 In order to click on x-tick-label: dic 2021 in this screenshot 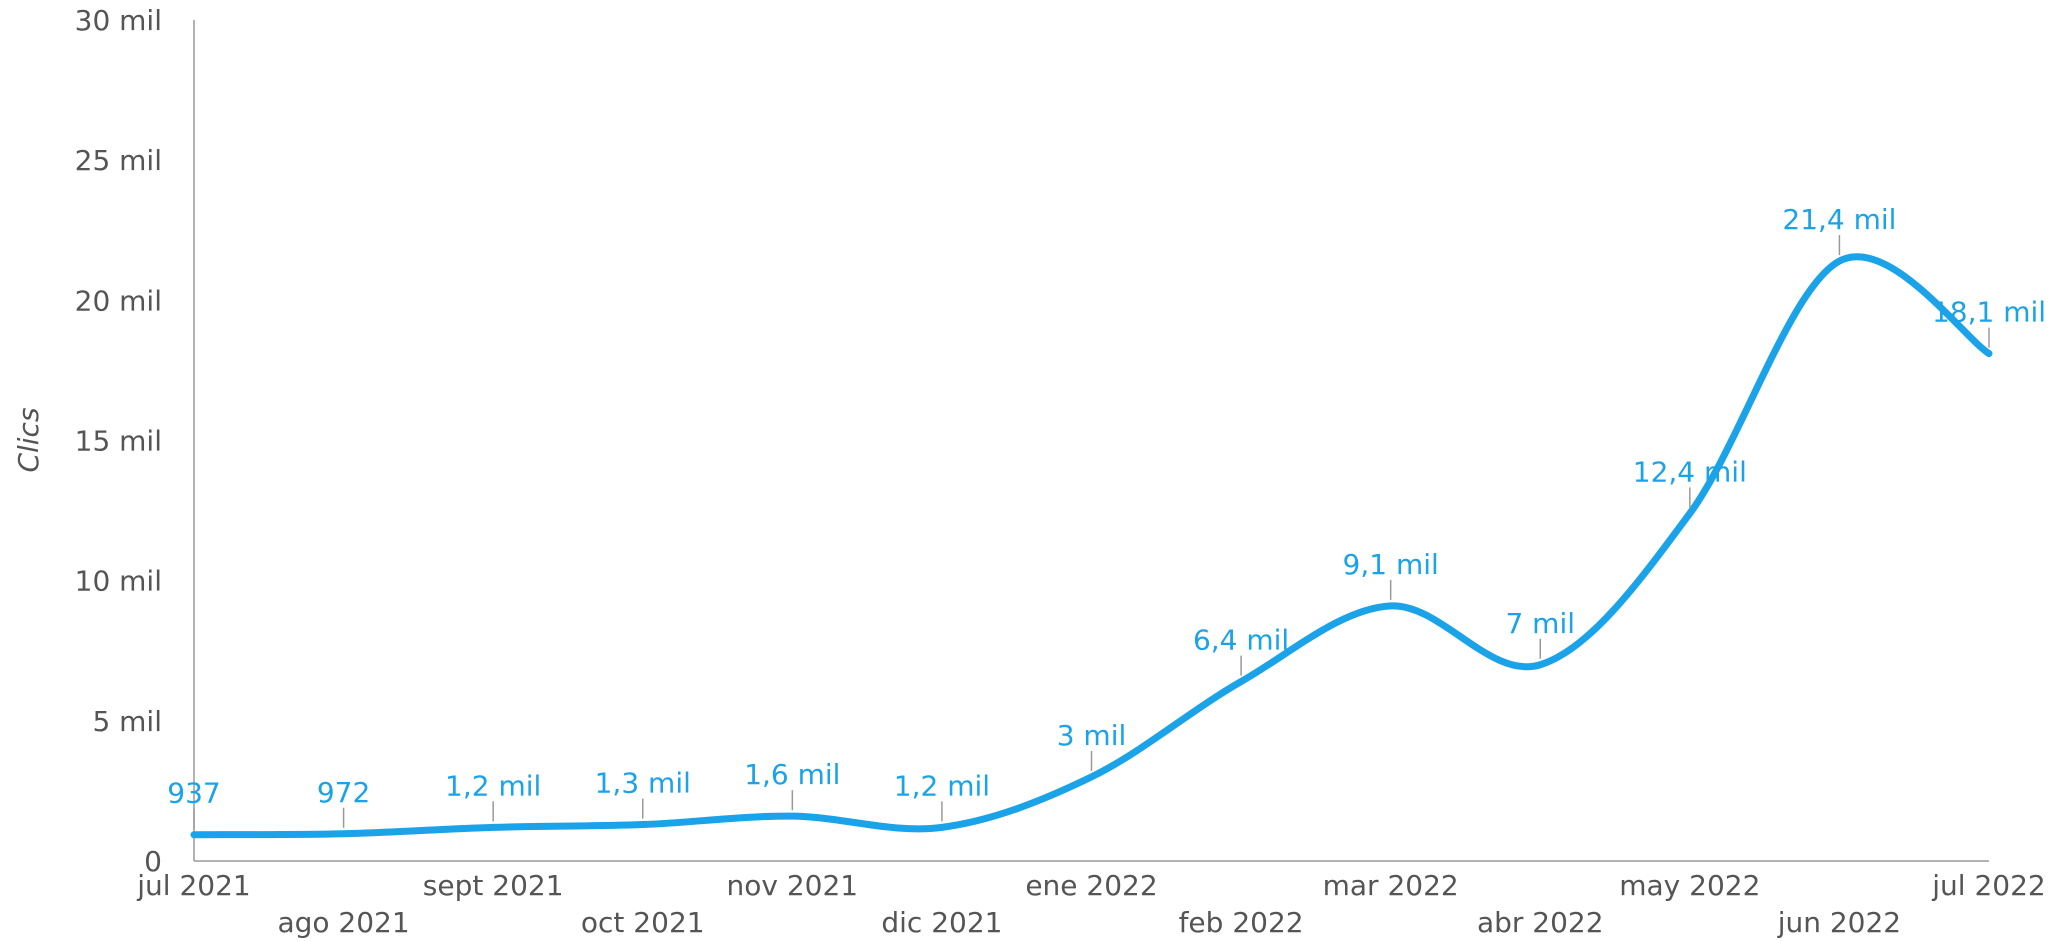, I will do `click(941, 922)`.